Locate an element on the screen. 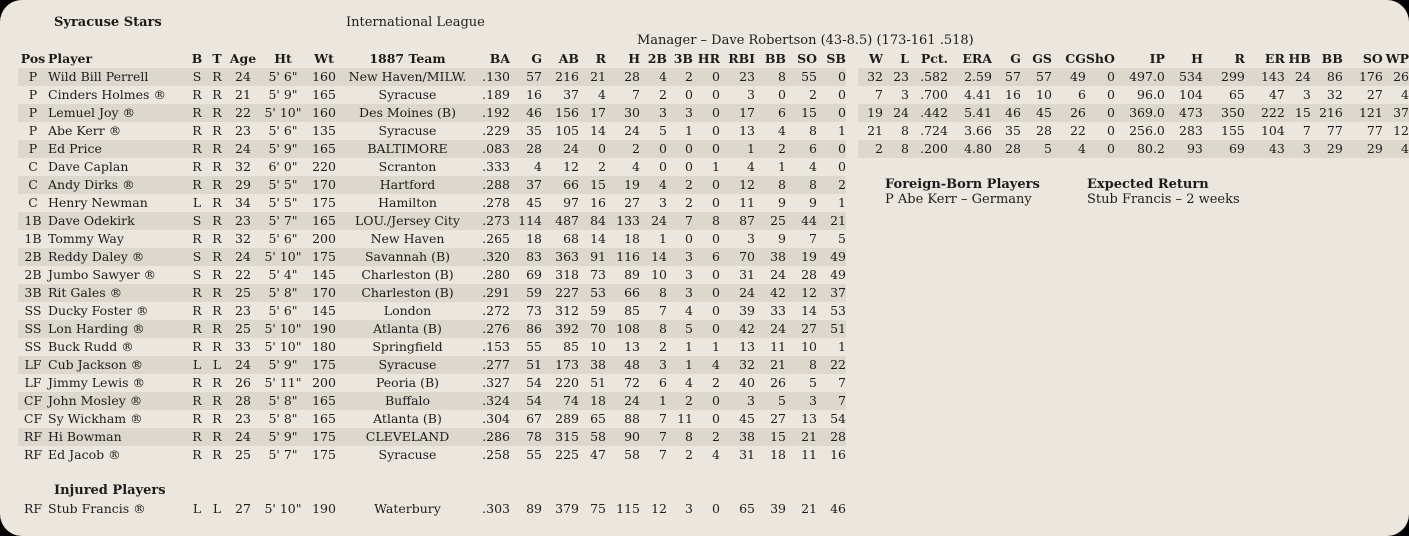 The image size is (1409, 536). table-cell: CLEVELAND is located at coordinates (407, 437).